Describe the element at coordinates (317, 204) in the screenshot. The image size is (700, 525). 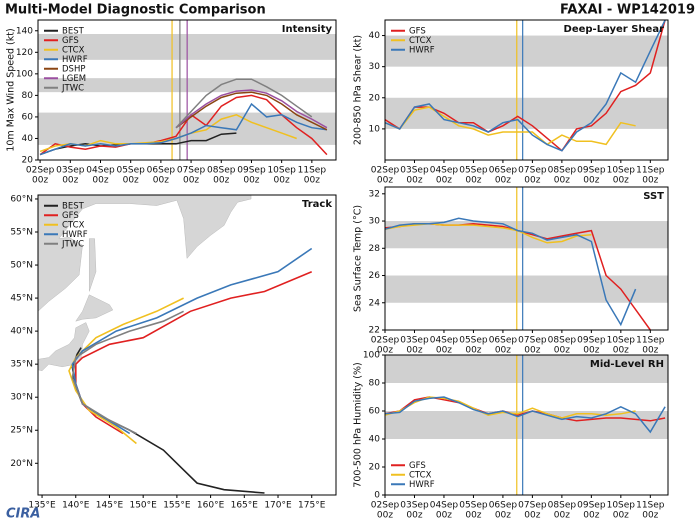
I see `panel-title: Track` at that location.